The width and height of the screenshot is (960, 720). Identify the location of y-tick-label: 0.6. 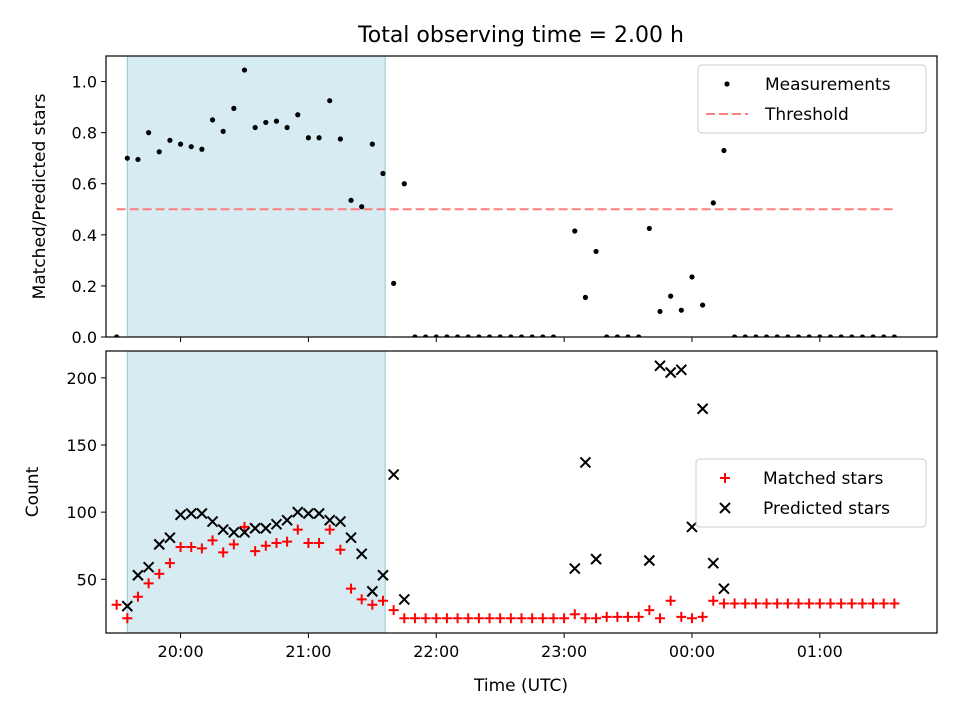
(84, 184).